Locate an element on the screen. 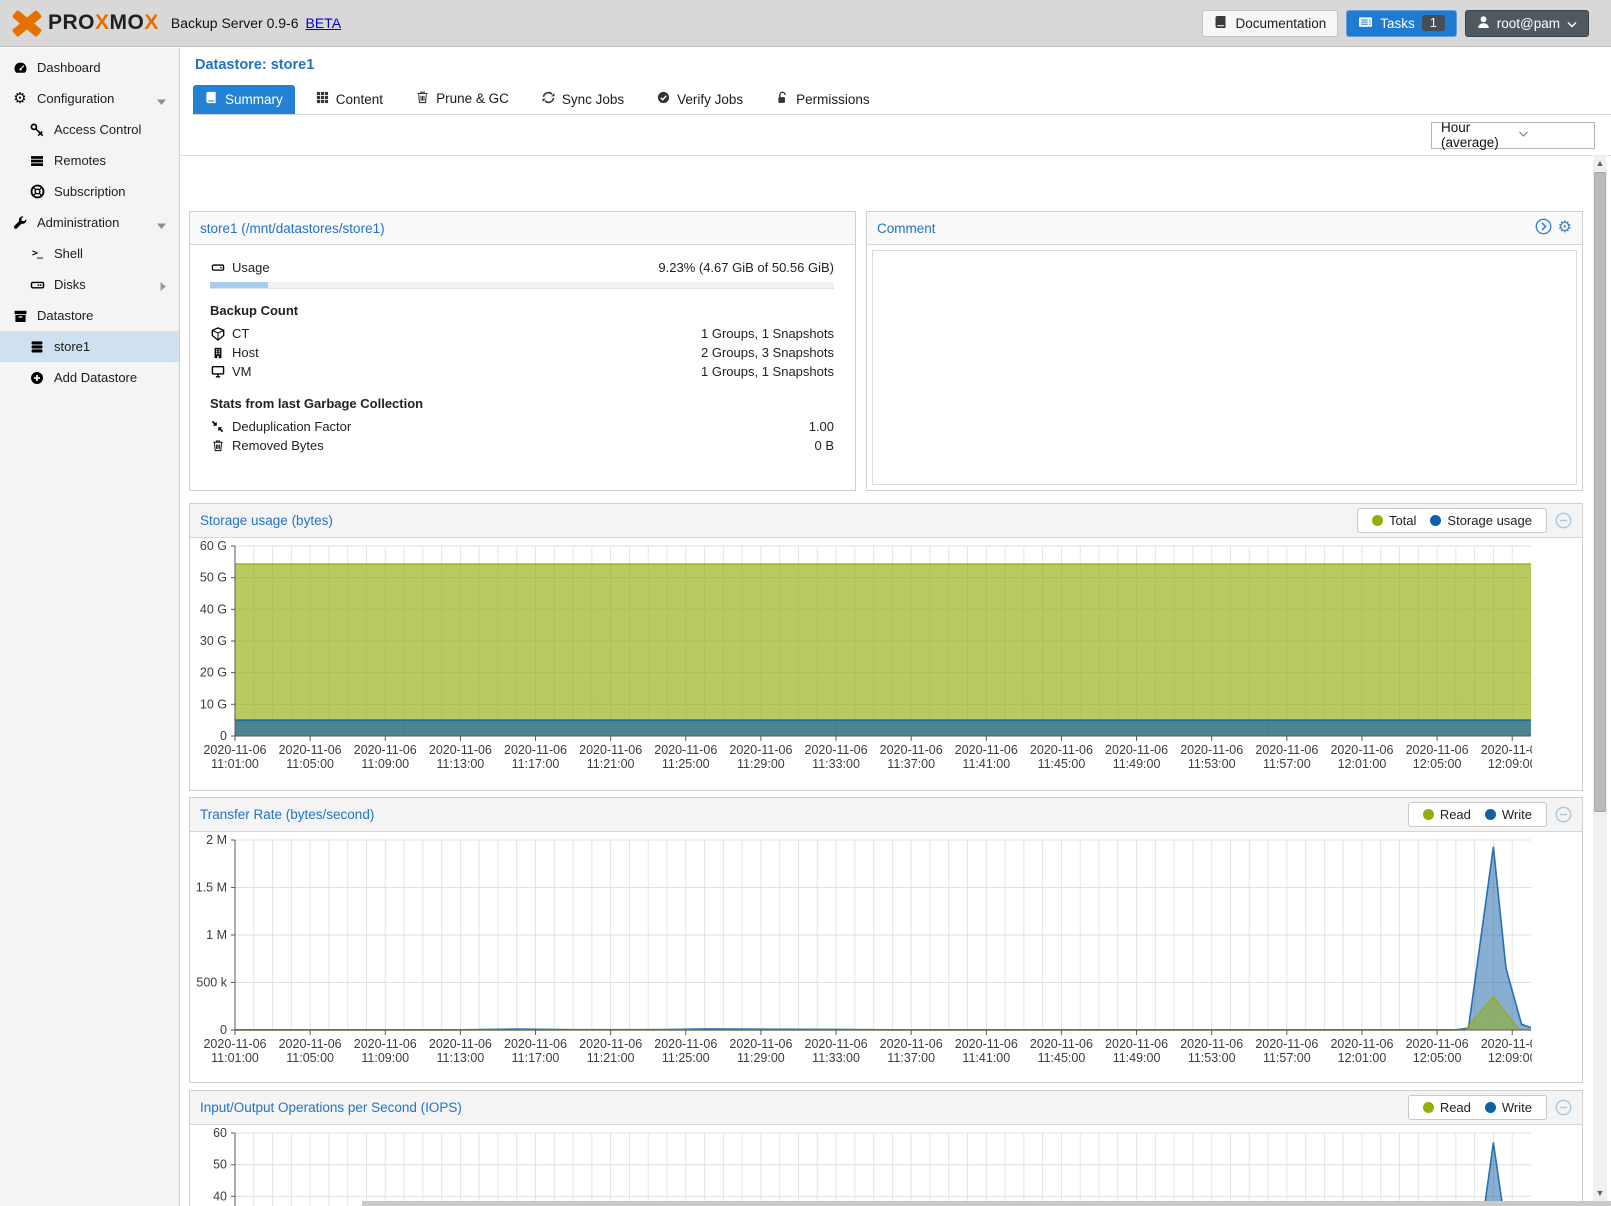 The height and width of the screenshot is (1206, 1611). usage-label: Usage is located at coordinates (251, 267).